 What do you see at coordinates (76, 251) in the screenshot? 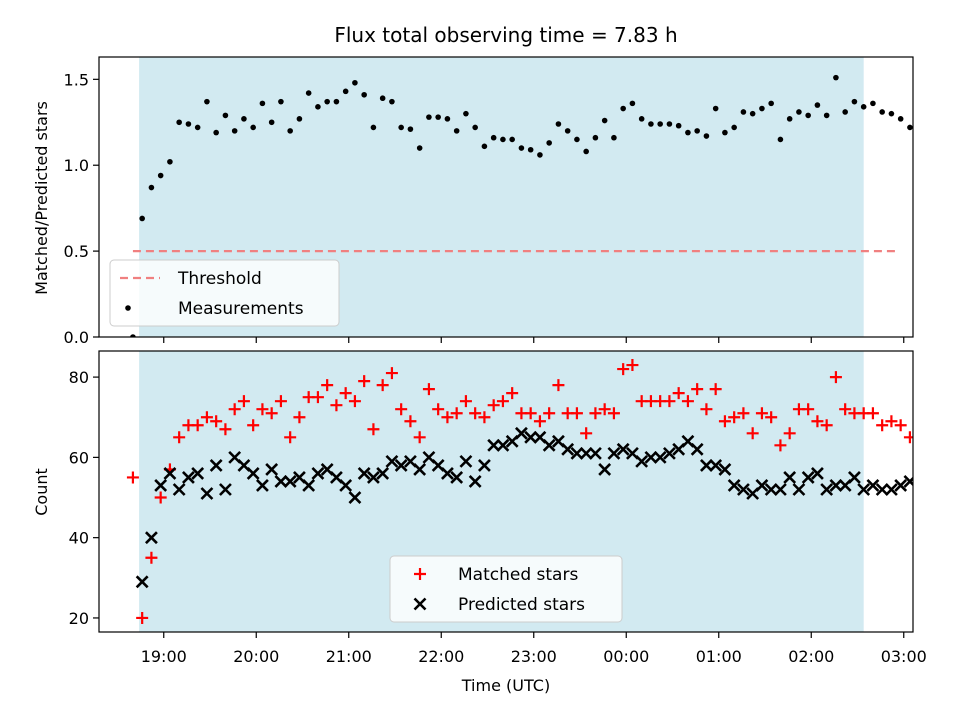
I see `y-tick-label: 0.5` at bounding box center [76, 251].